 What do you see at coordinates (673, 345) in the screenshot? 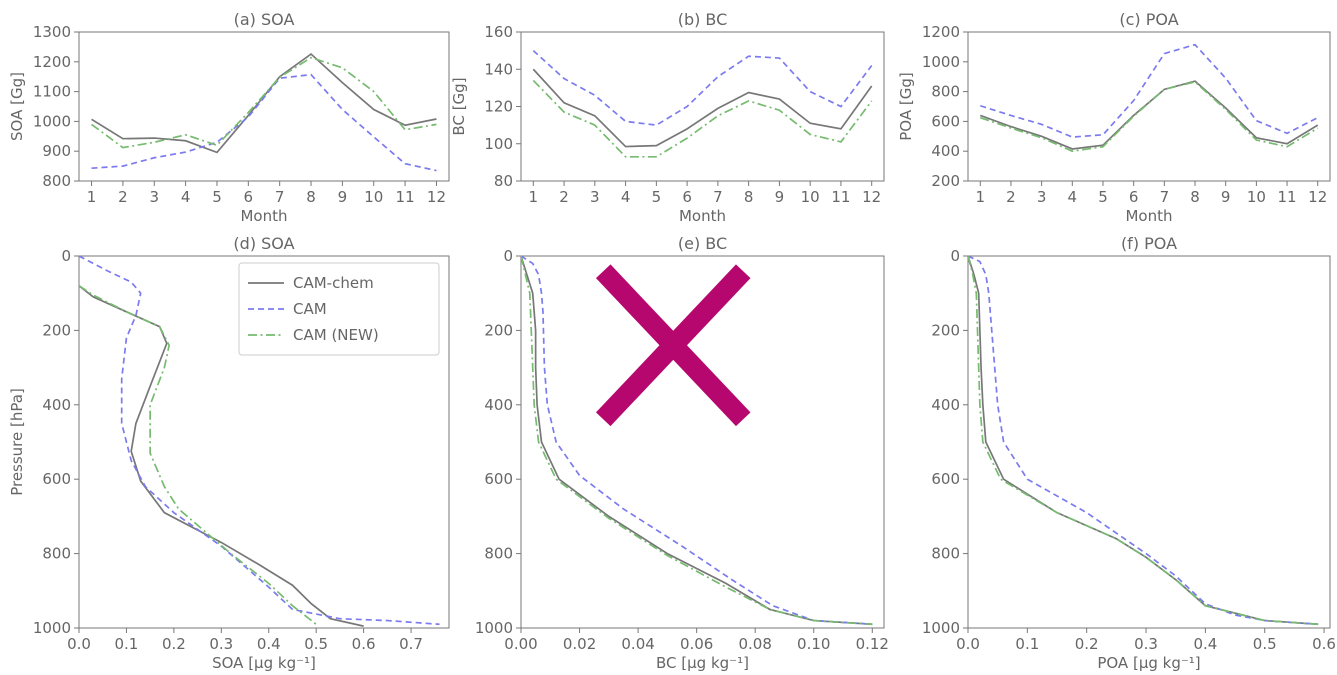
I see `cross-mark-stroke` at bounding box center [673, 345].